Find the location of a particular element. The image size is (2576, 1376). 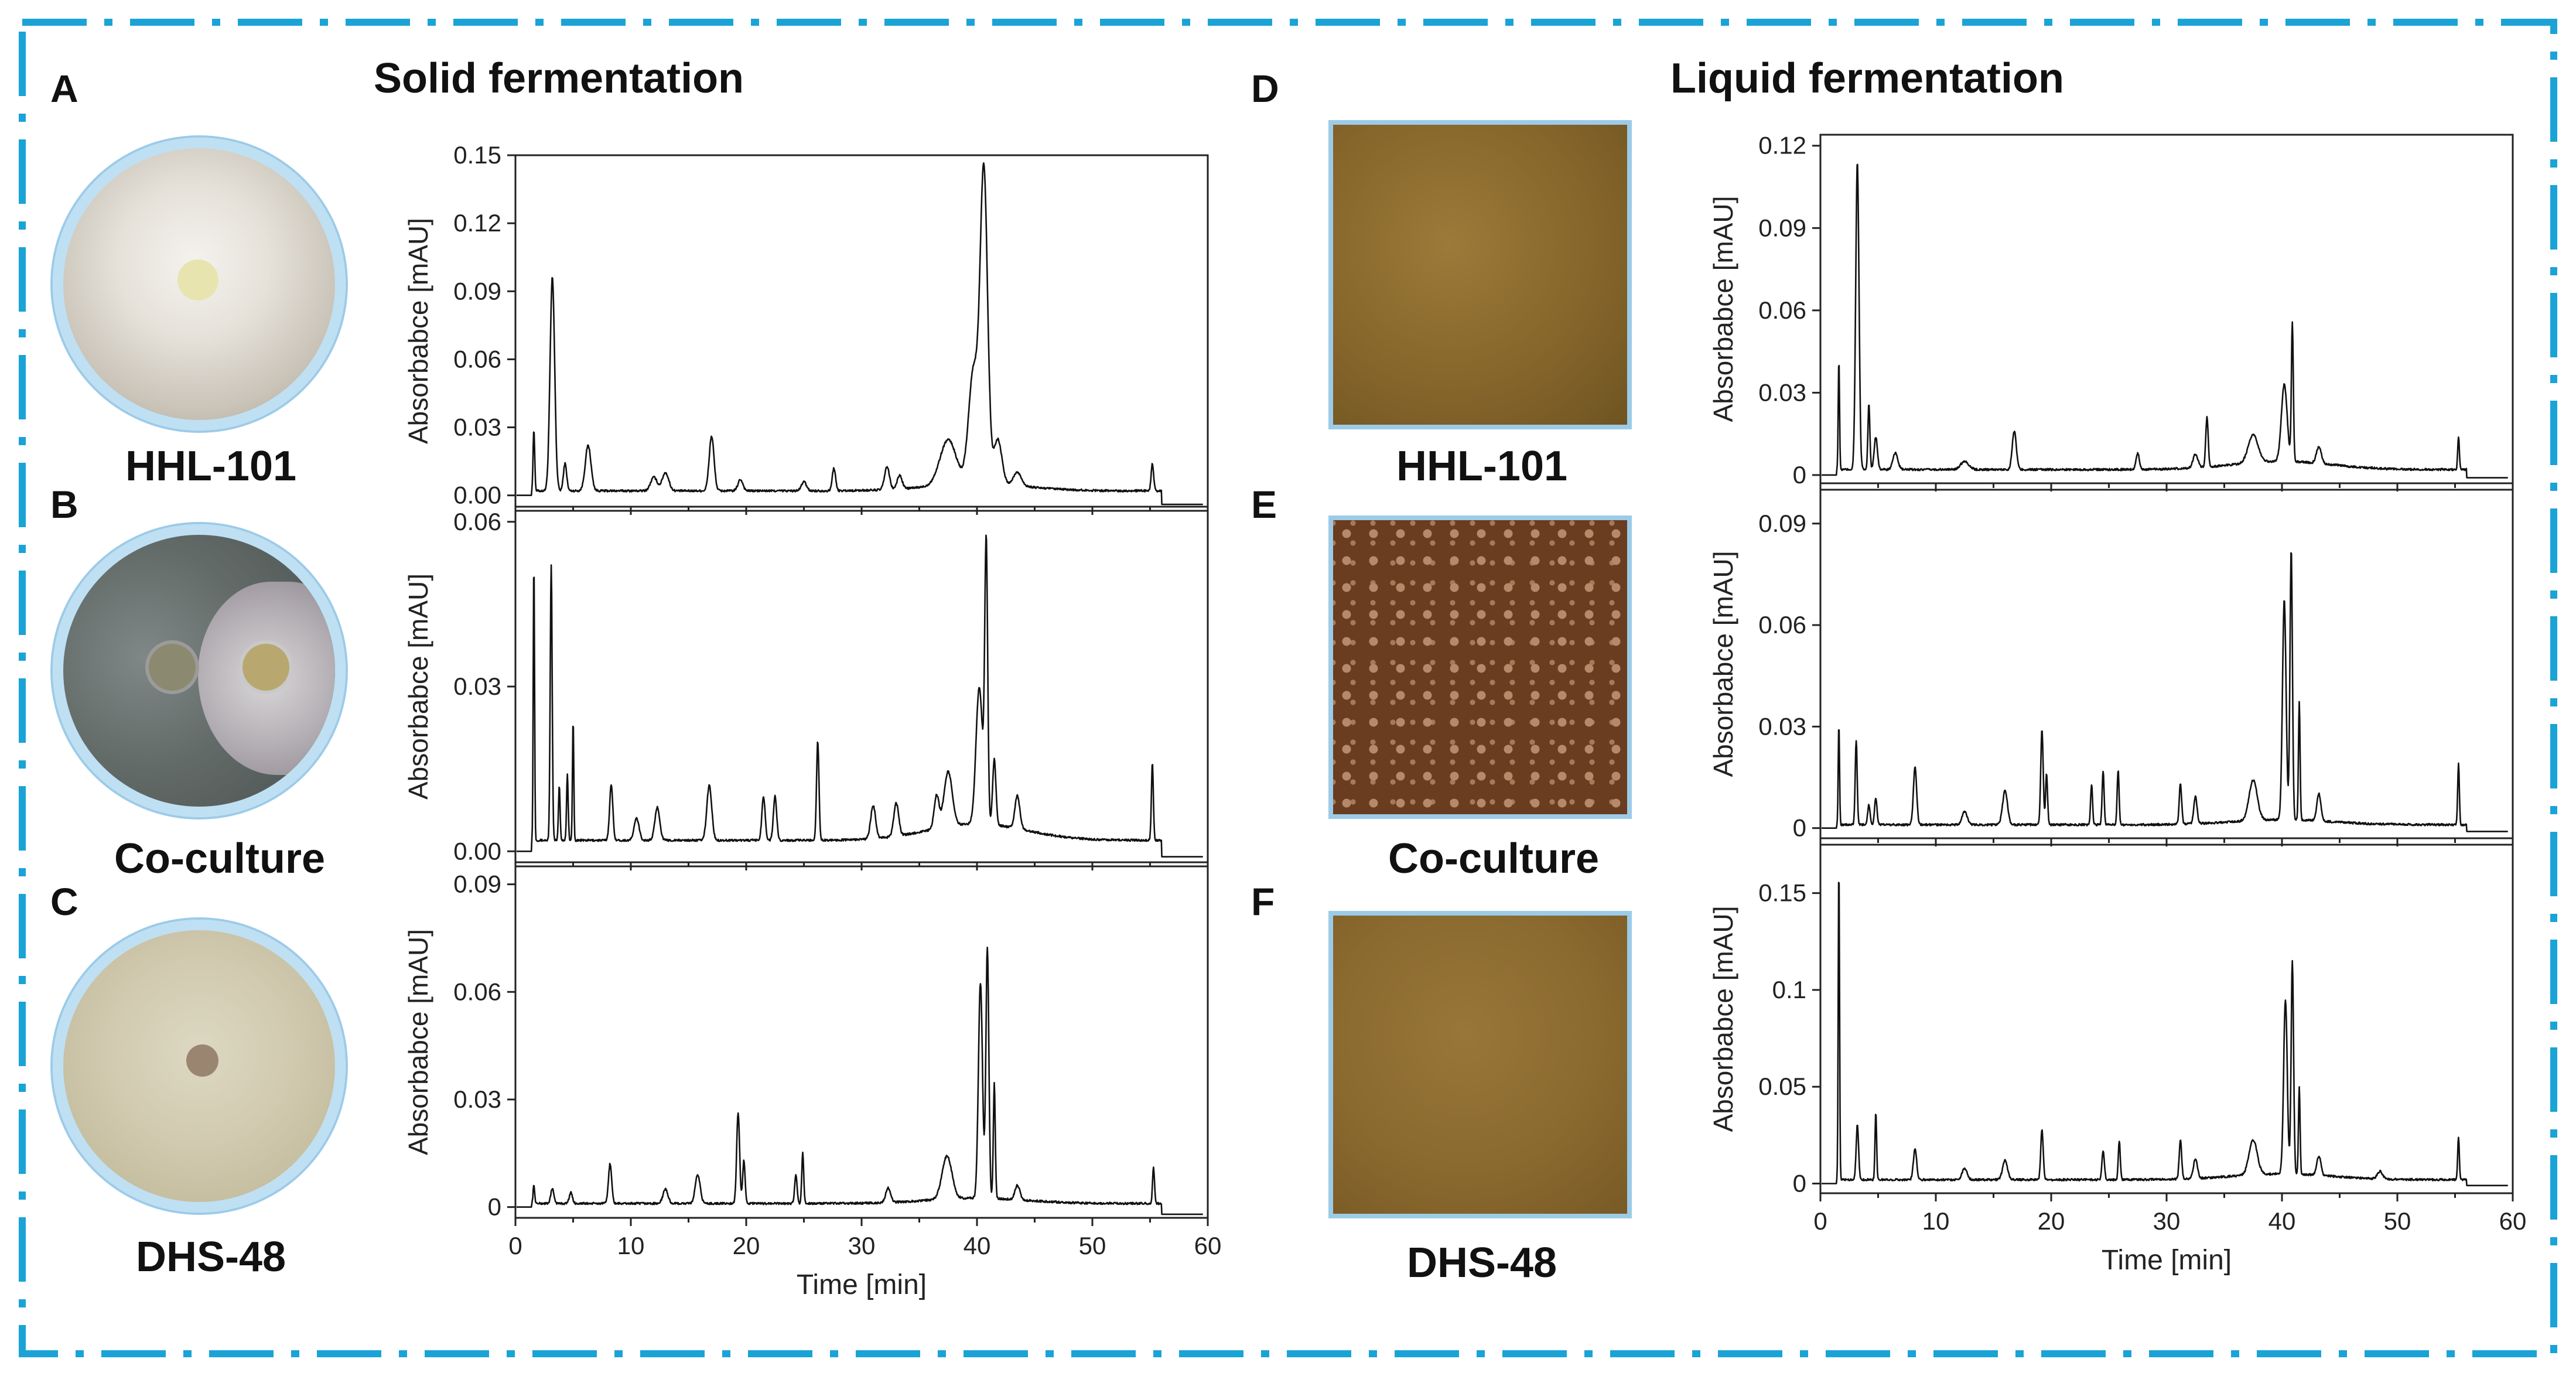

solid-label-hhl101: HHL-101 is located at coordinates (211, 466).